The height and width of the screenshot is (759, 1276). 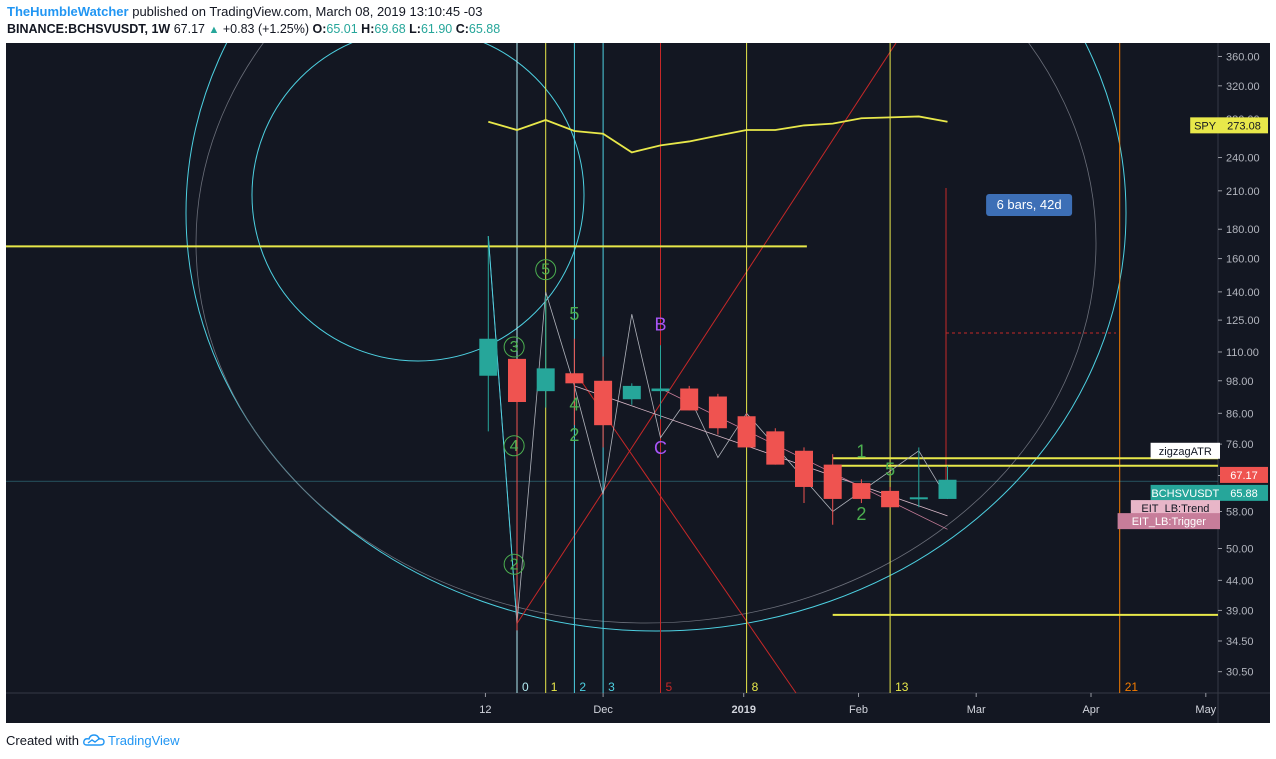 What do you see at coordinates (554, 687) in the screenshot?
I see `fib-time-label-1: 1` at bounding box center [554, 687].